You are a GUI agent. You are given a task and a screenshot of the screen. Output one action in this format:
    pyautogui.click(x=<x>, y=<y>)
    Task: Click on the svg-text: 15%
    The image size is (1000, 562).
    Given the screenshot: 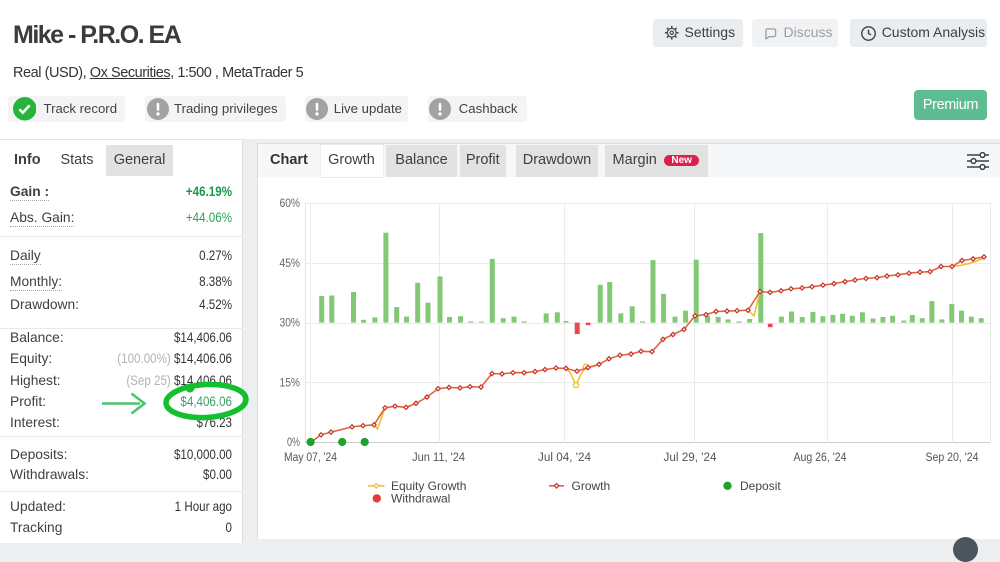 What is the action you would take?
    pyautogui.click(x=290, y=383)
    